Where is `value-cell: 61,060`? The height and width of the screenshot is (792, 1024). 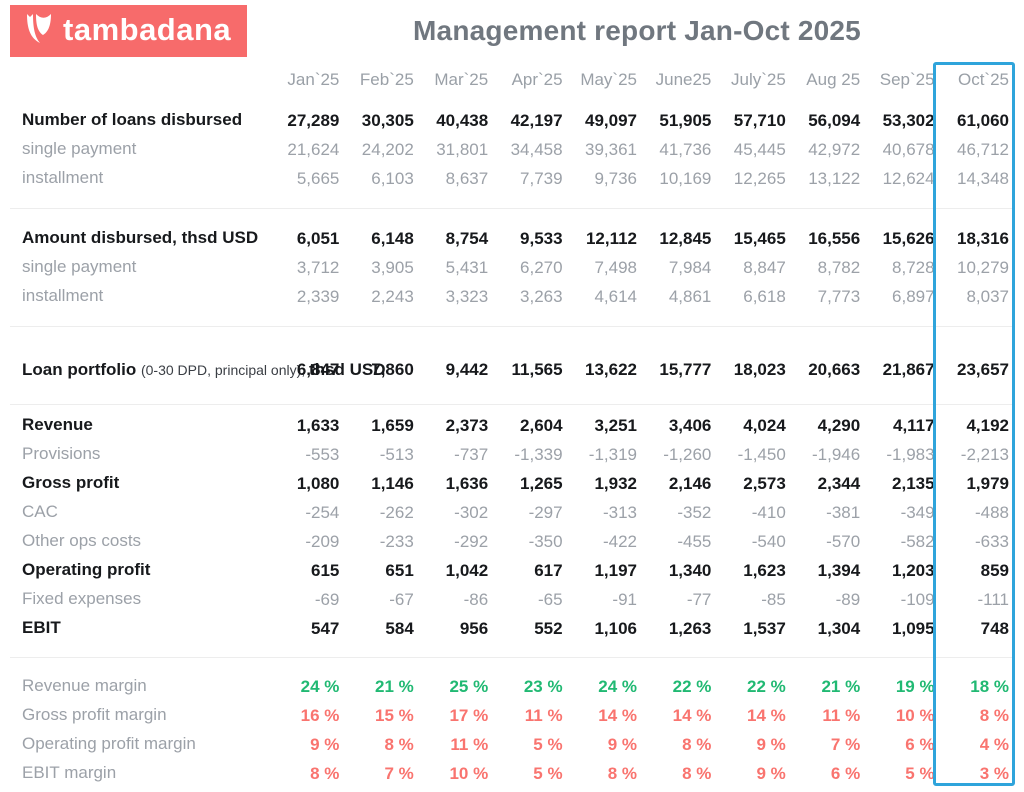
value-cell: 61,060 is located at coordinates (983, 120).